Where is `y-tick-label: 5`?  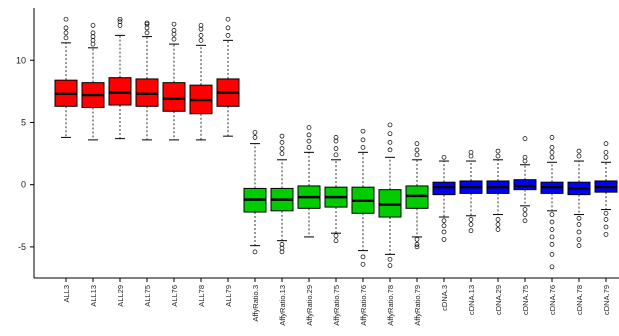 y-tick-label: 5 is located at coordinates (23, 122).